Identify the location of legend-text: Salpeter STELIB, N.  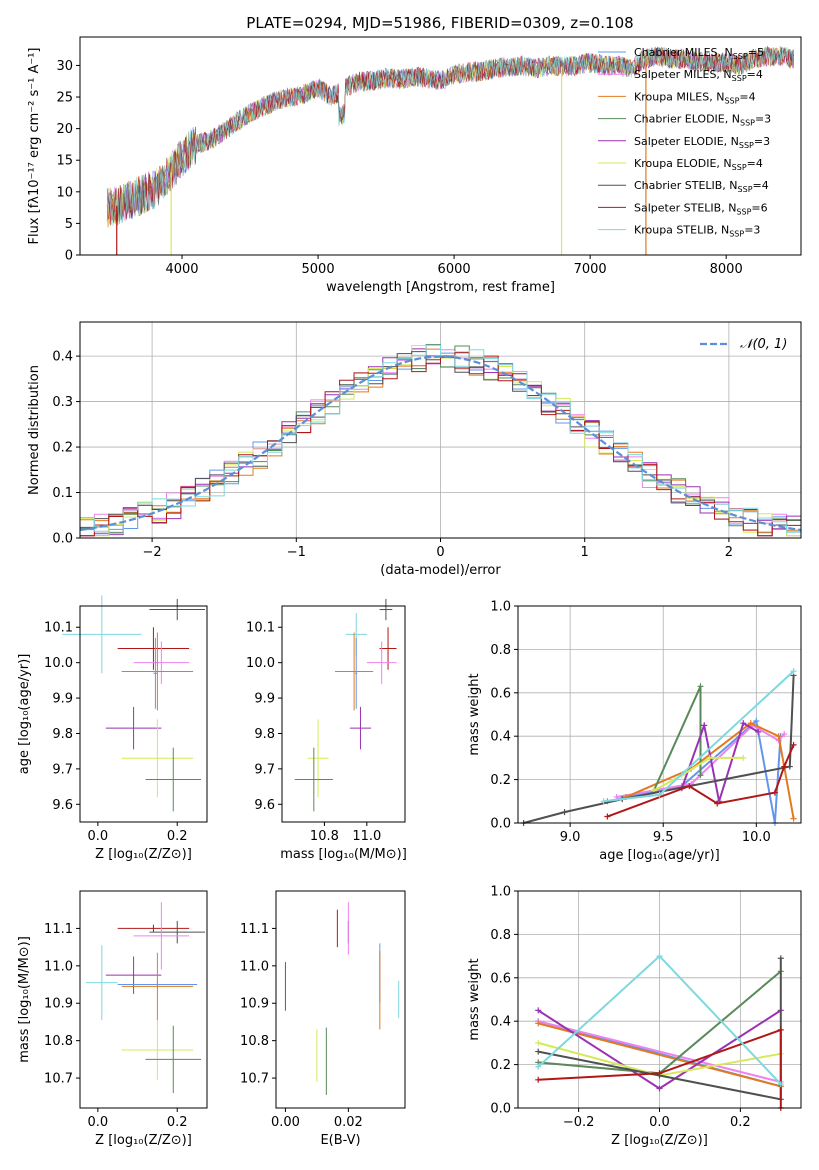
(685, 207).